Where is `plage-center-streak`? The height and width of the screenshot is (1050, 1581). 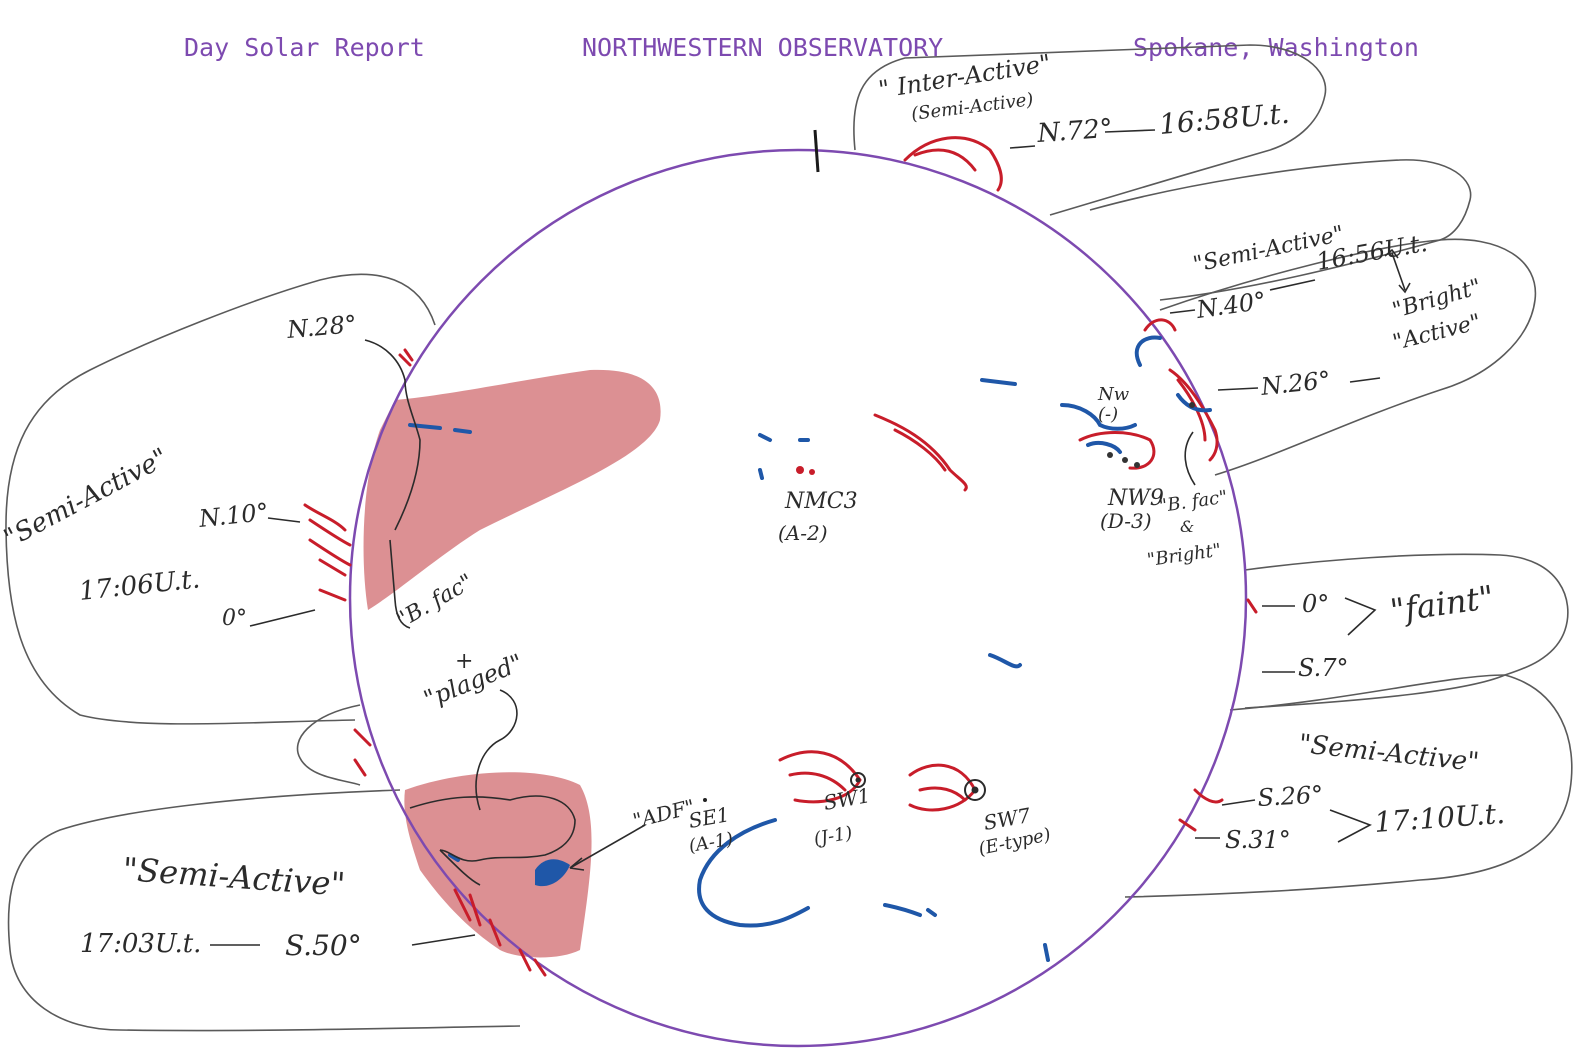
plage-center-streak is located at coordinates (920, 452).